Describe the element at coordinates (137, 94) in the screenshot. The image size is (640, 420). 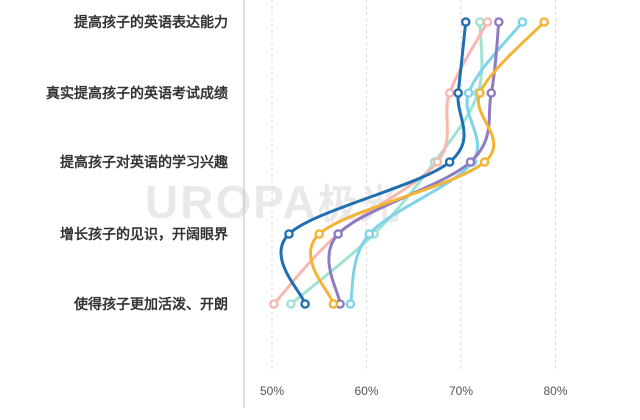
I see `category-label: 真实提高孩子的英语考试成绩` at that location.